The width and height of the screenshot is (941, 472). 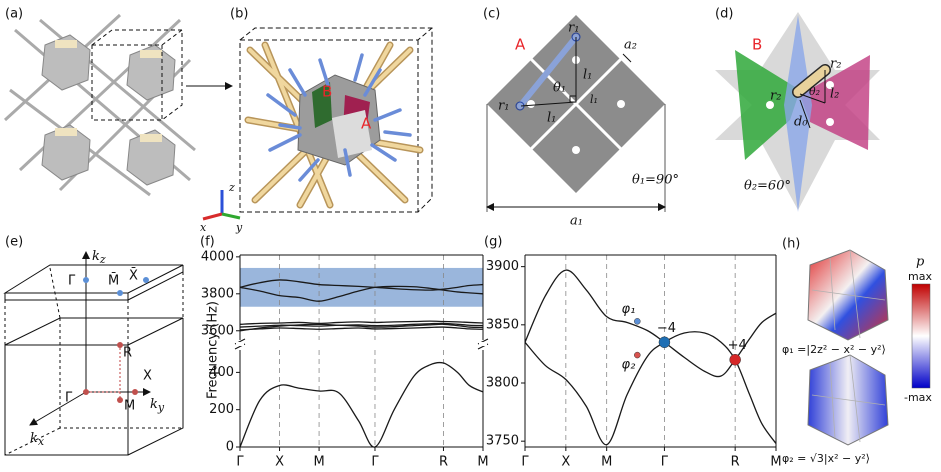 I want to click on panel-label: (e), so click(x=14, y=242).